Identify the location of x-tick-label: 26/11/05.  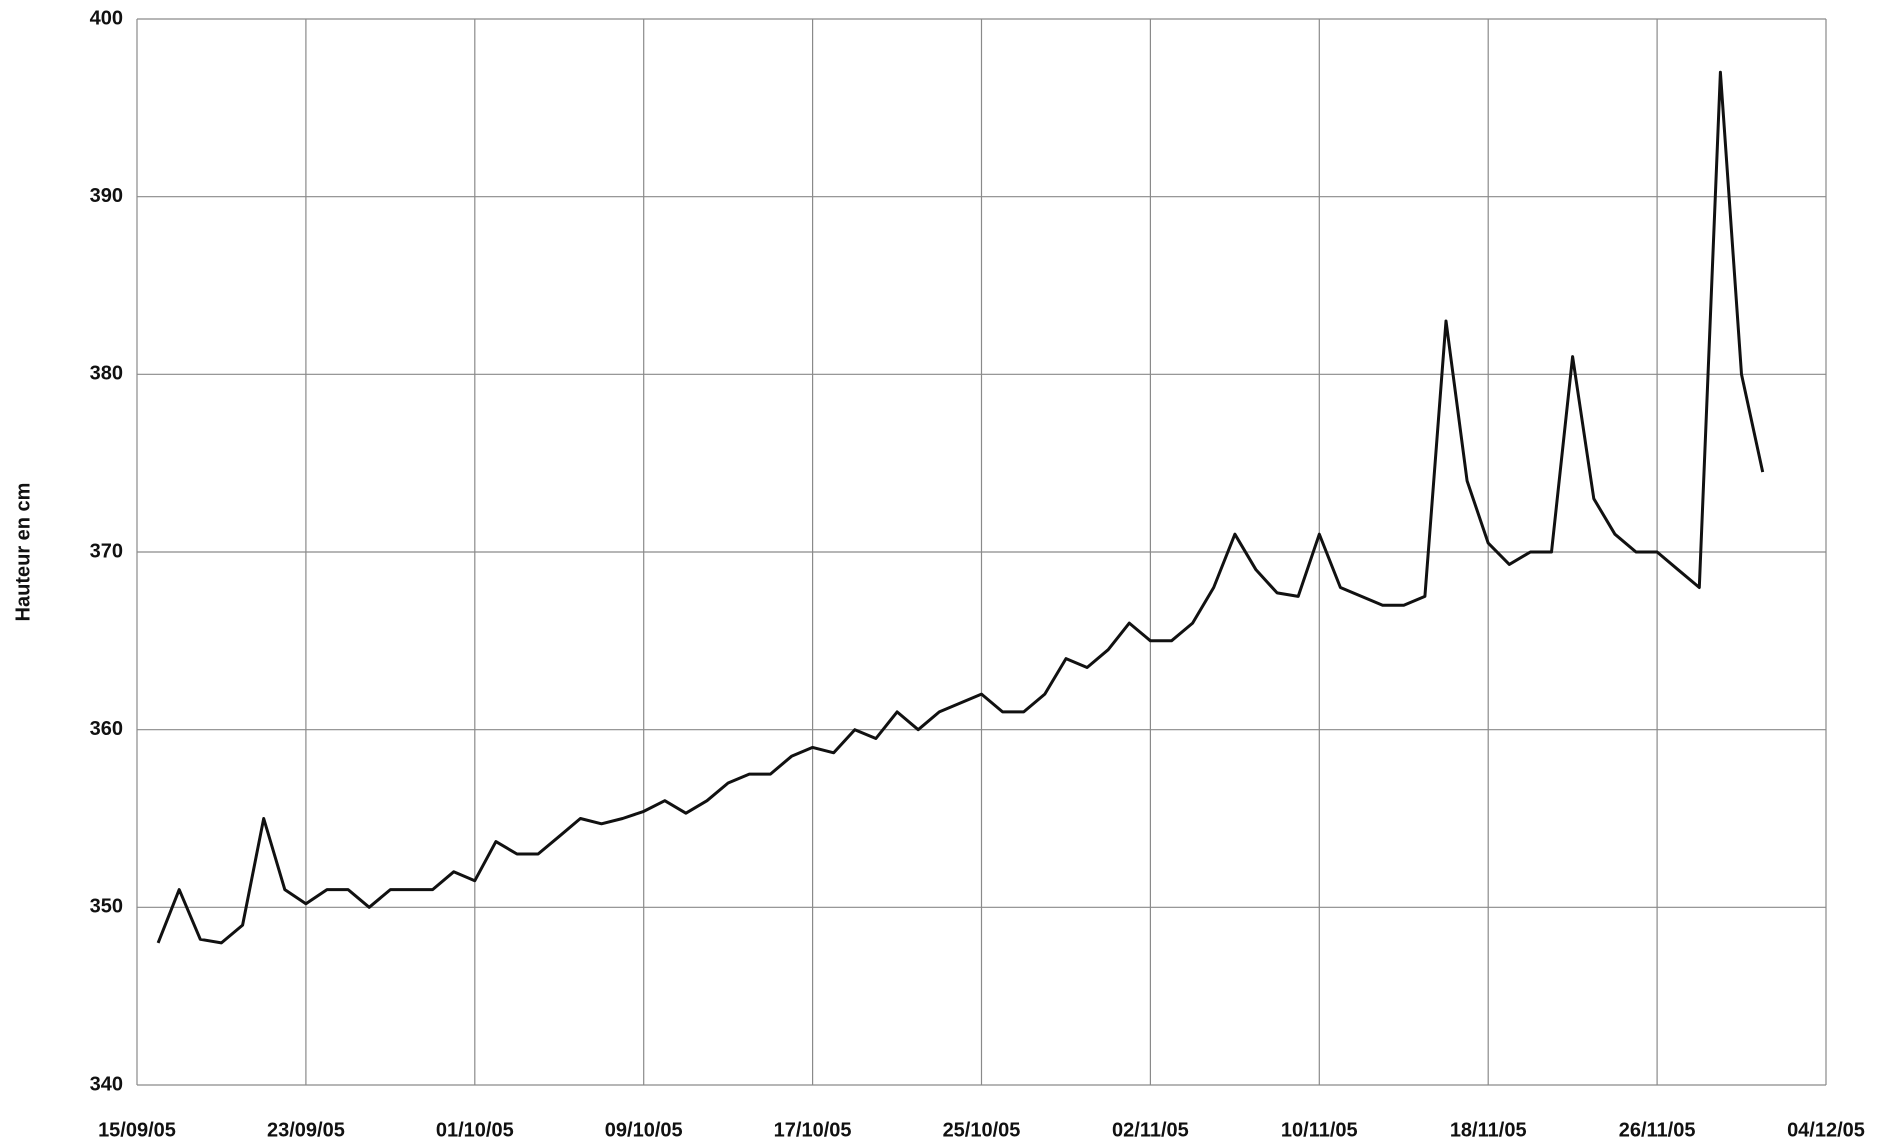
(1657, 1130).